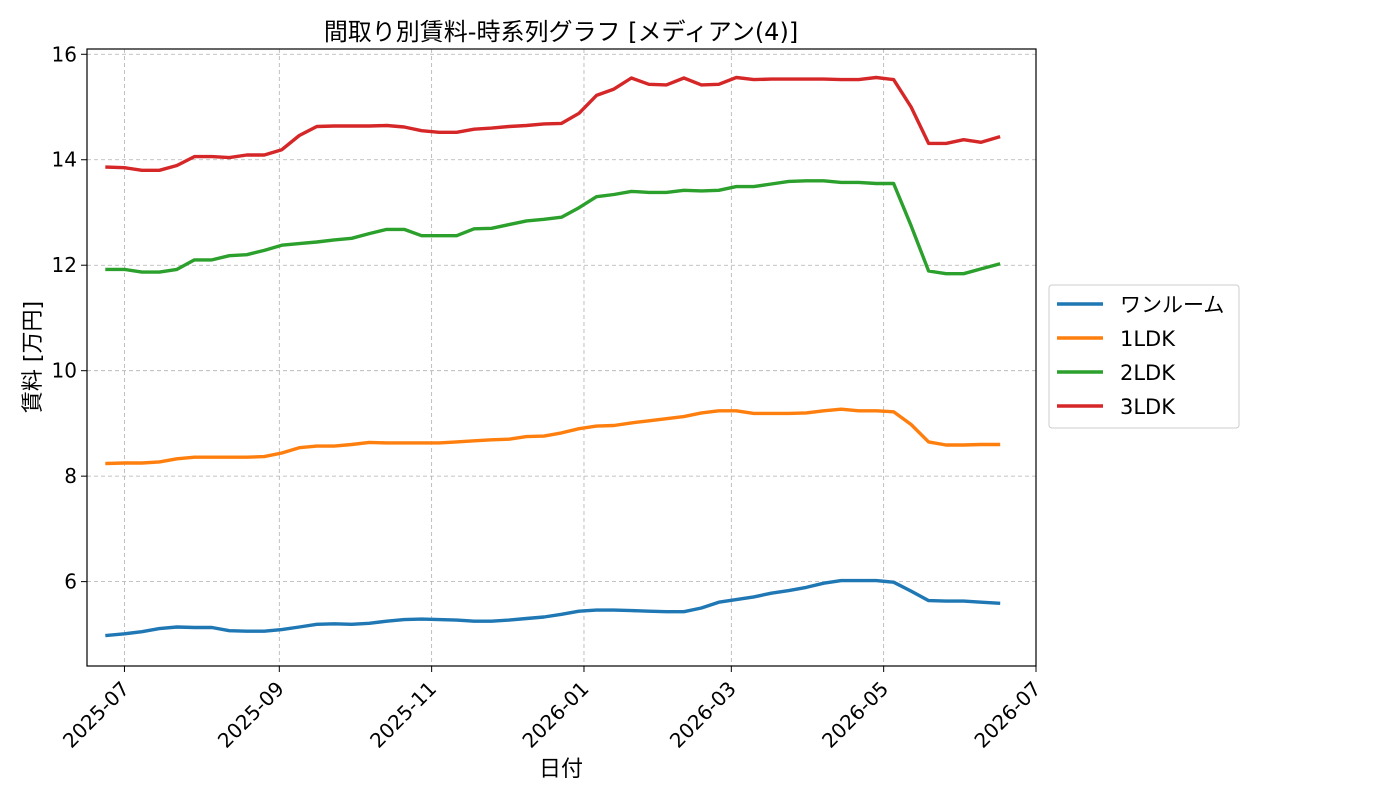 This screenshot has height=804, width=1400. I want to click on y-tick-label: 16, so click(64, 54).